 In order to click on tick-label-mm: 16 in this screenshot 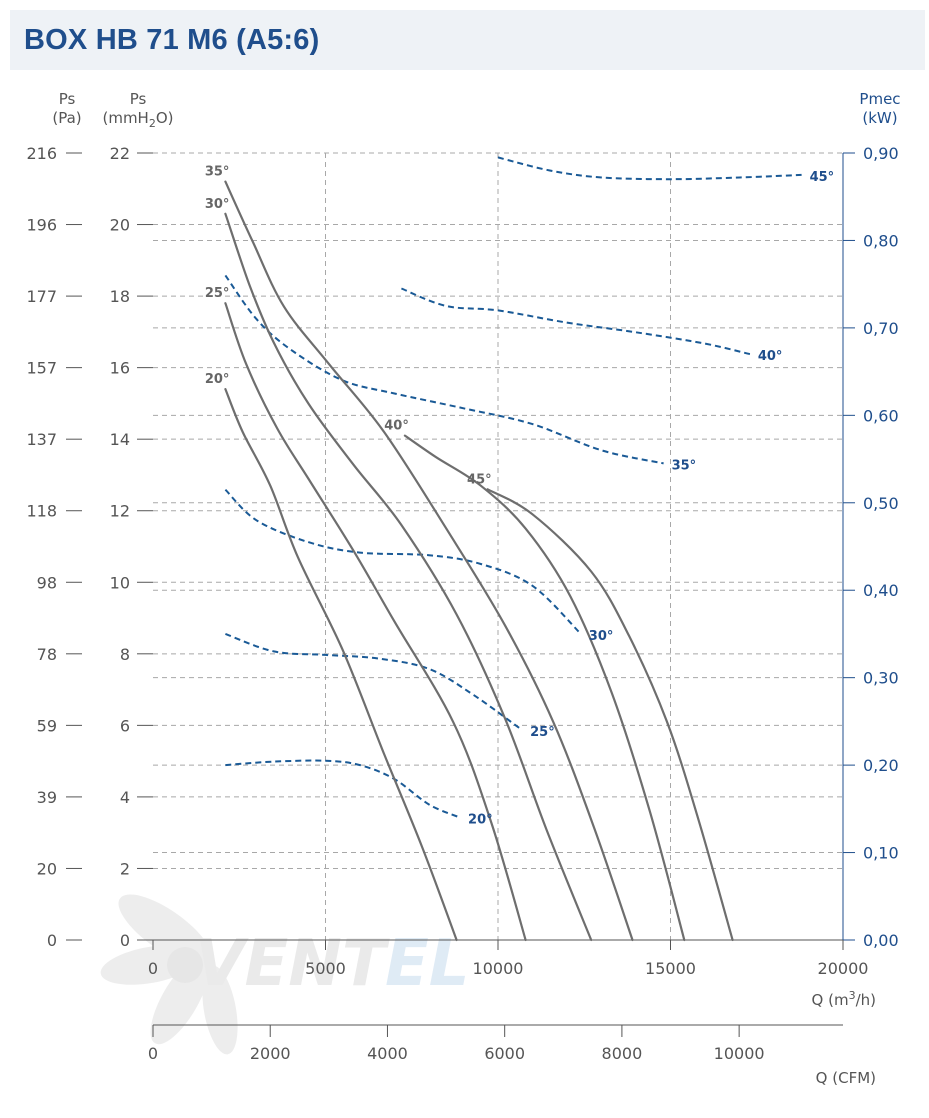, I will do `click(120, 368)`.